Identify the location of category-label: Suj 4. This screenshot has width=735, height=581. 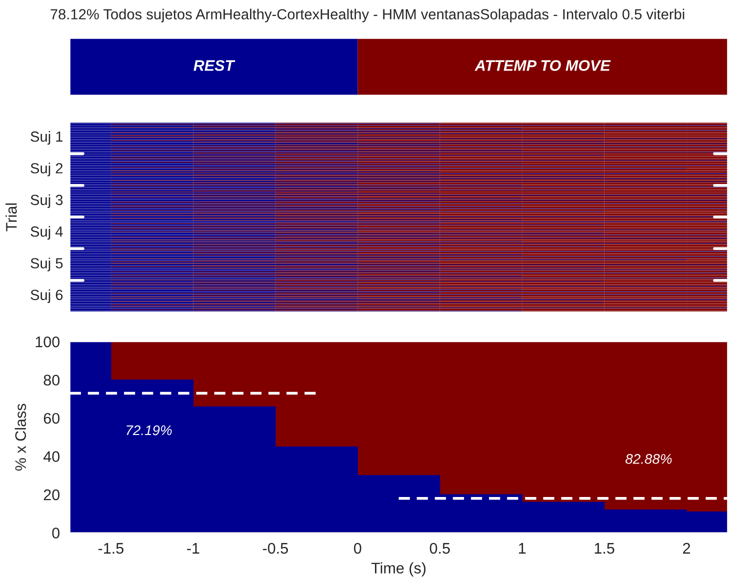
(46, 233).